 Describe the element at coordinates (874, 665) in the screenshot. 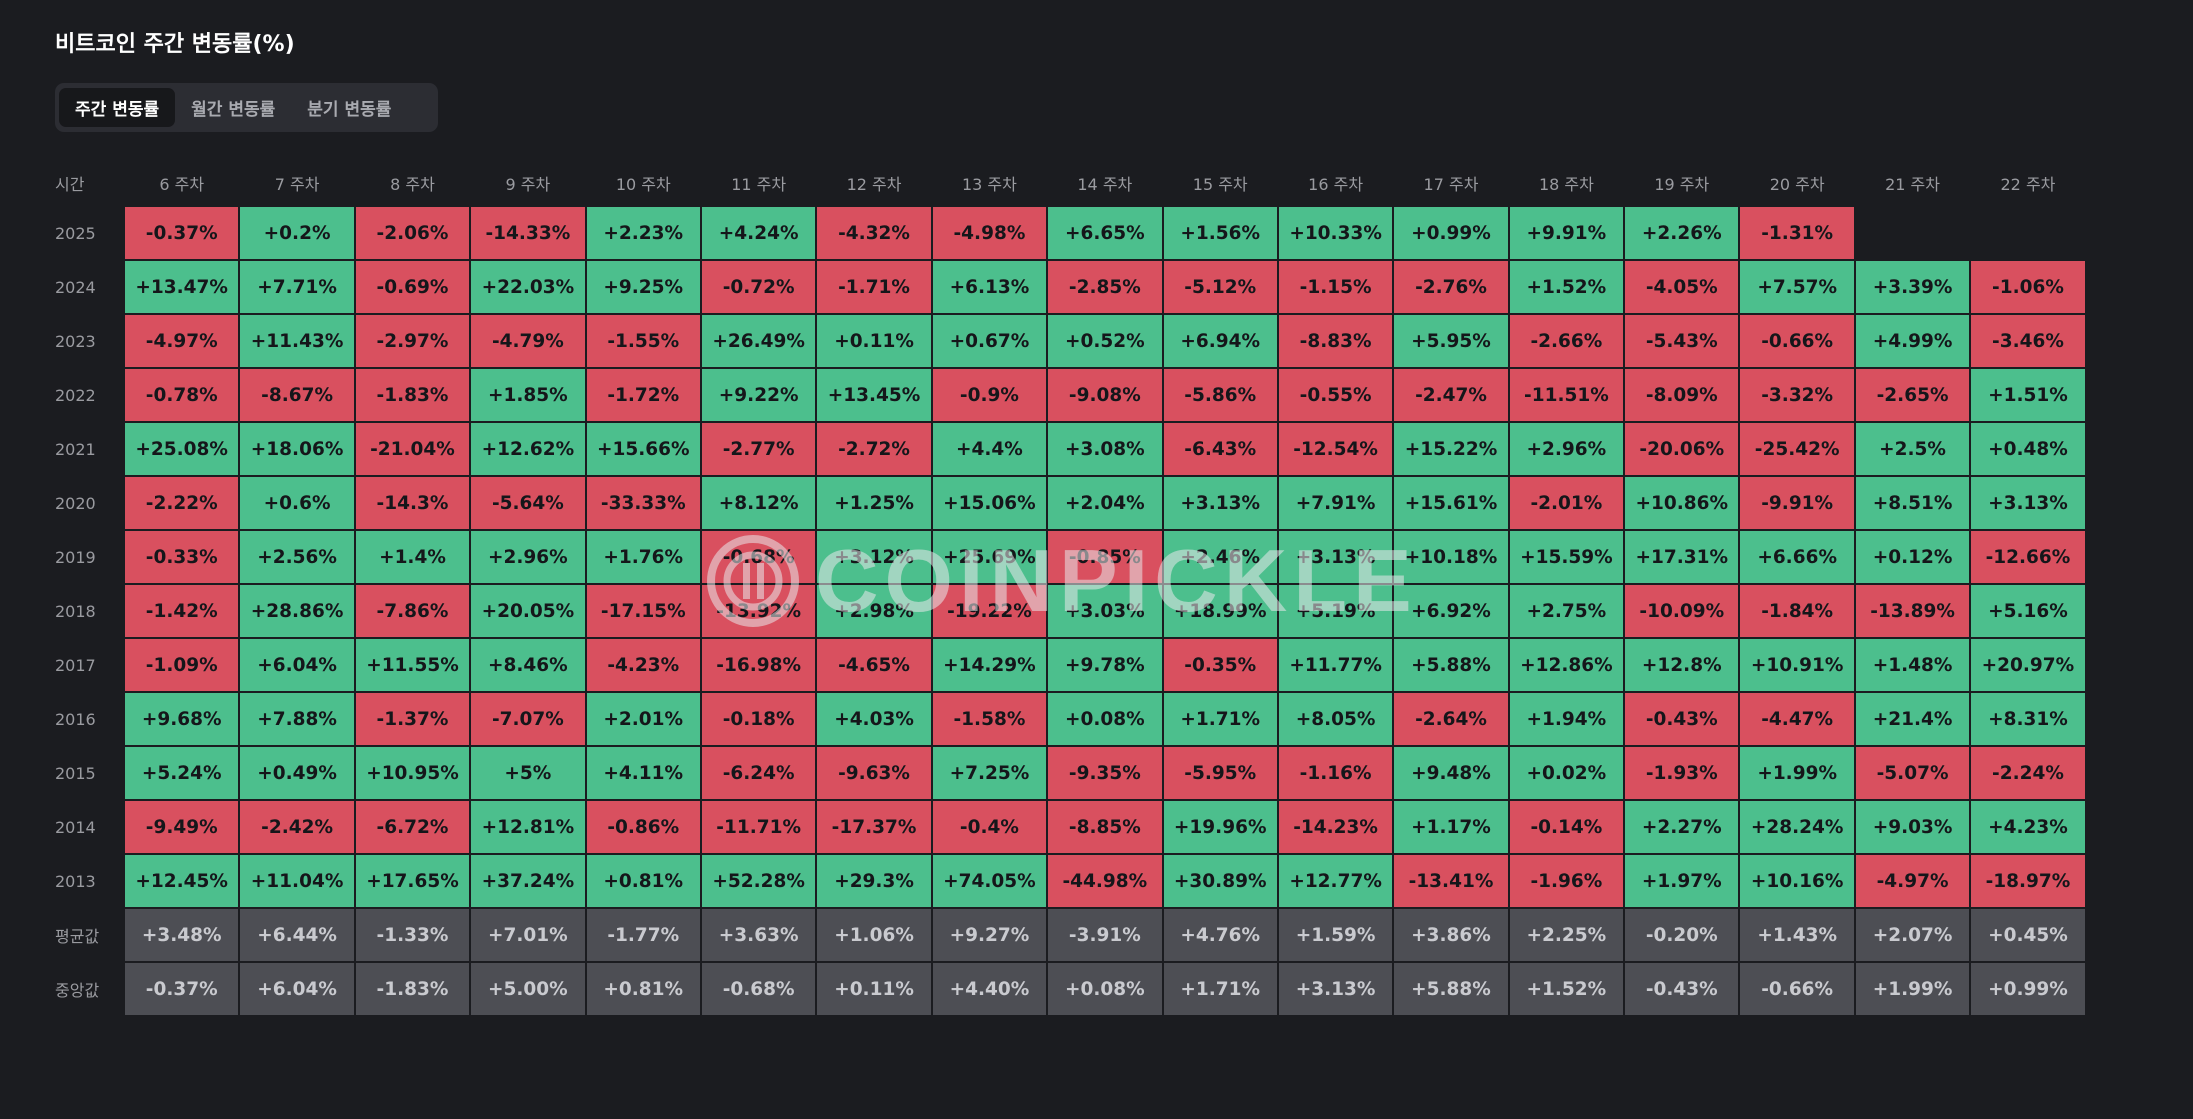

I see `return-cell: -4.65%` at that location.